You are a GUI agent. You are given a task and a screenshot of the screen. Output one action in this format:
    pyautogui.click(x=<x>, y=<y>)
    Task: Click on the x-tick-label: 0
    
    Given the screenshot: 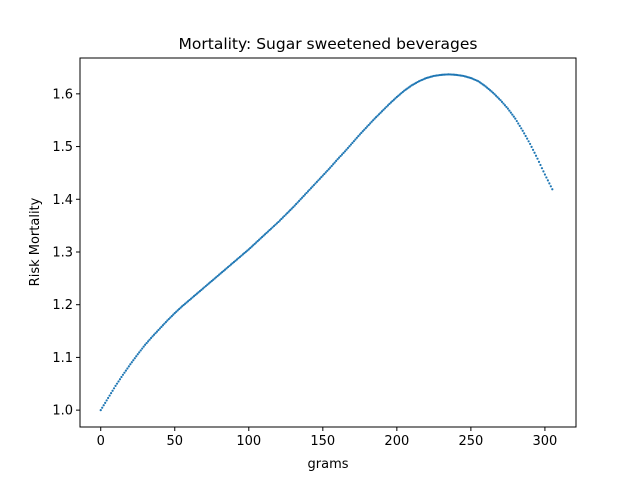 What is the action you would take?
    pyautogui.click(x=101, y=441)
    